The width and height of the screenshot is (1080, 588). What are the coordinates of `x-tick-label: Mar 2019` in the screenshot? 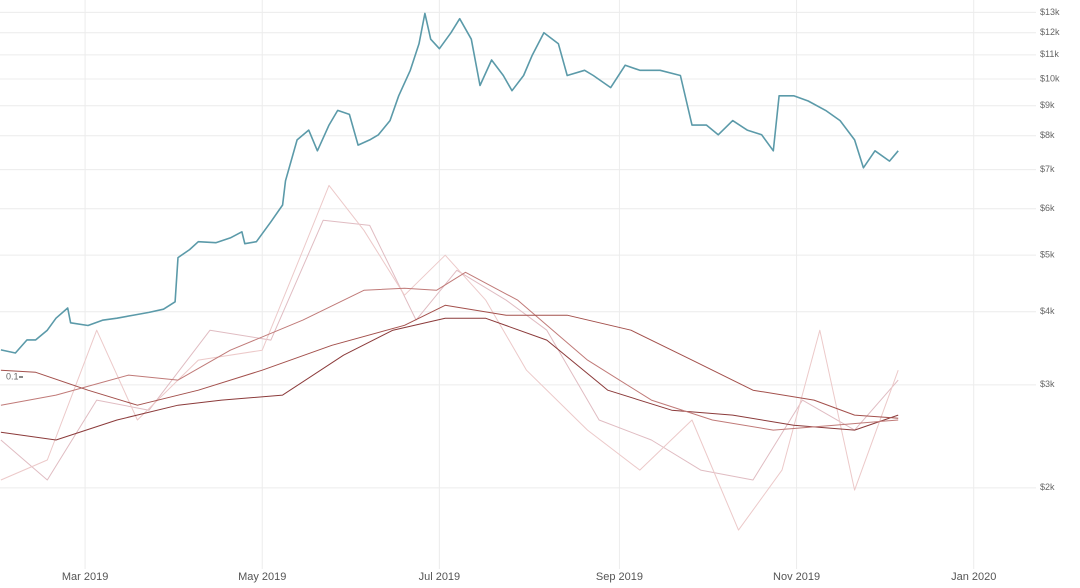 It's located at (85, 577).